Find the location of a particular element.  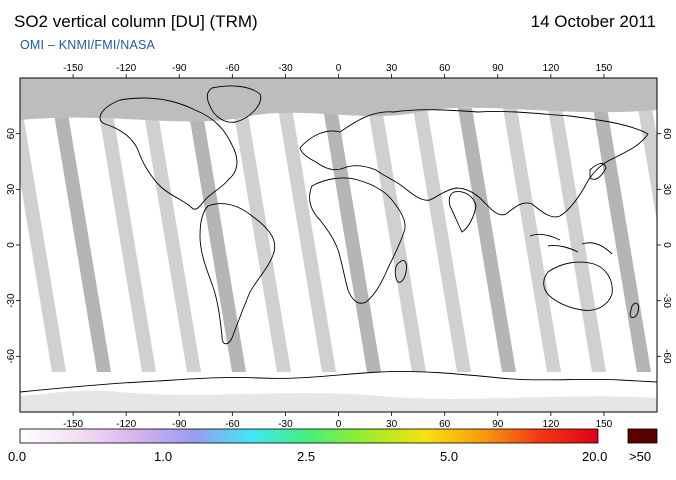

north-polar-no-data is located at coordinates (338, 100).